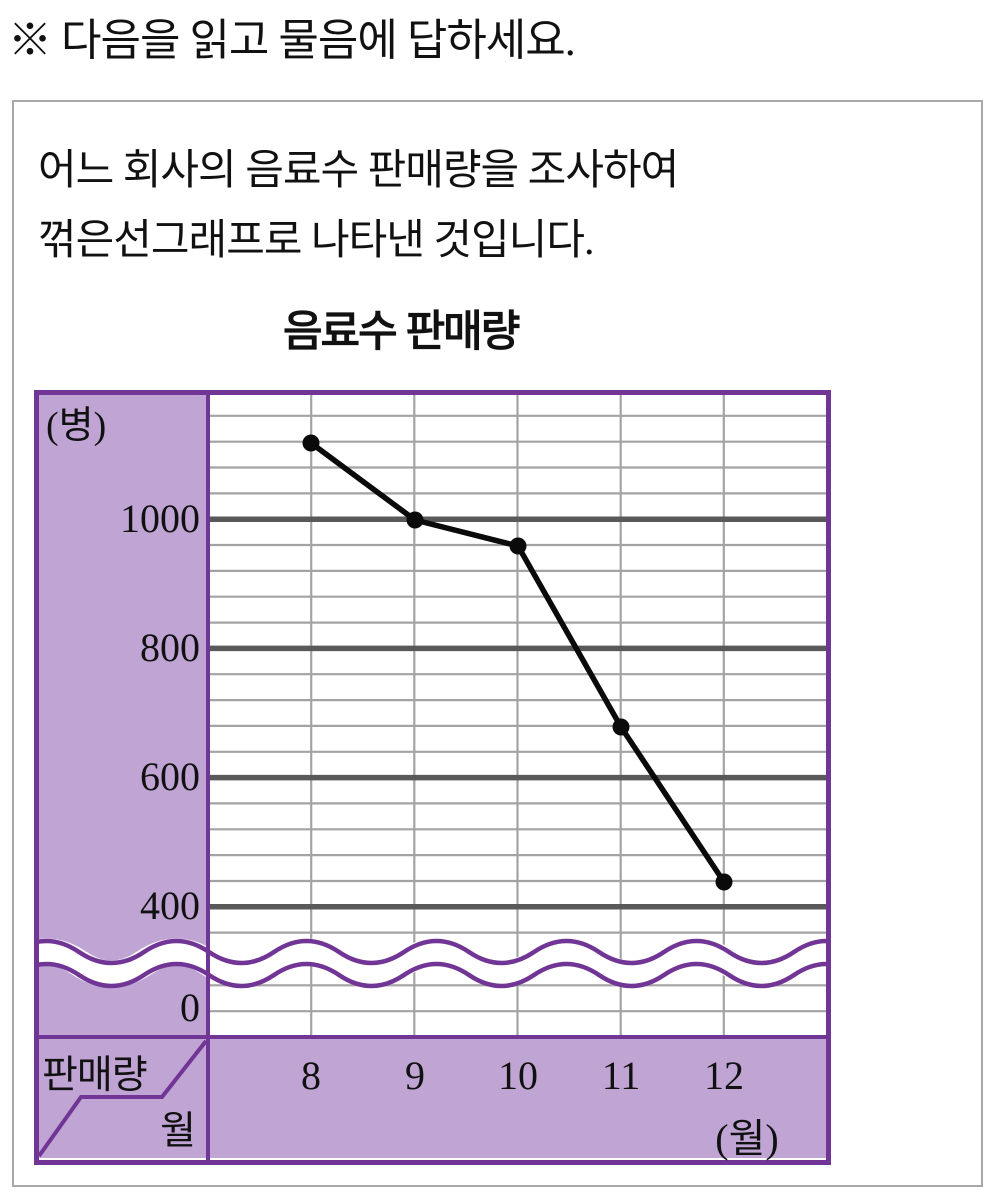 This screenshot has width=993, height=1193. I want to click on x-tick-11: 11, so click(621, 1075).